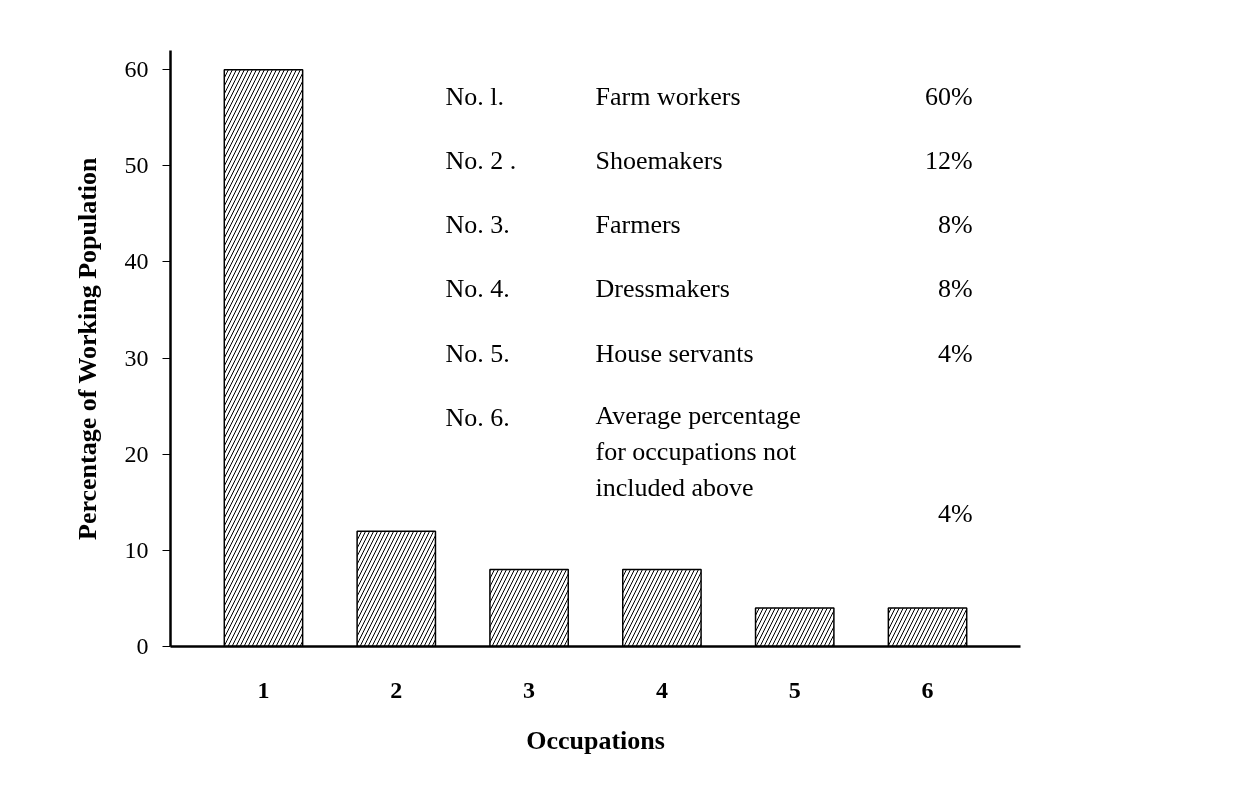 The height and width of the screenshot is (787, 1239). I want to click on x-tick-label: 1, so click(263, 689).